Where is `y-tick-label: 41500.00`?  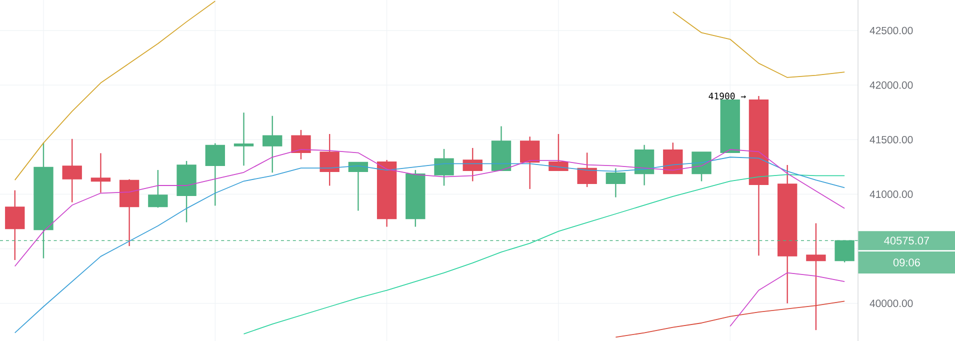 y-tick-label: 41500.00 is located at coordinates (891, 140).